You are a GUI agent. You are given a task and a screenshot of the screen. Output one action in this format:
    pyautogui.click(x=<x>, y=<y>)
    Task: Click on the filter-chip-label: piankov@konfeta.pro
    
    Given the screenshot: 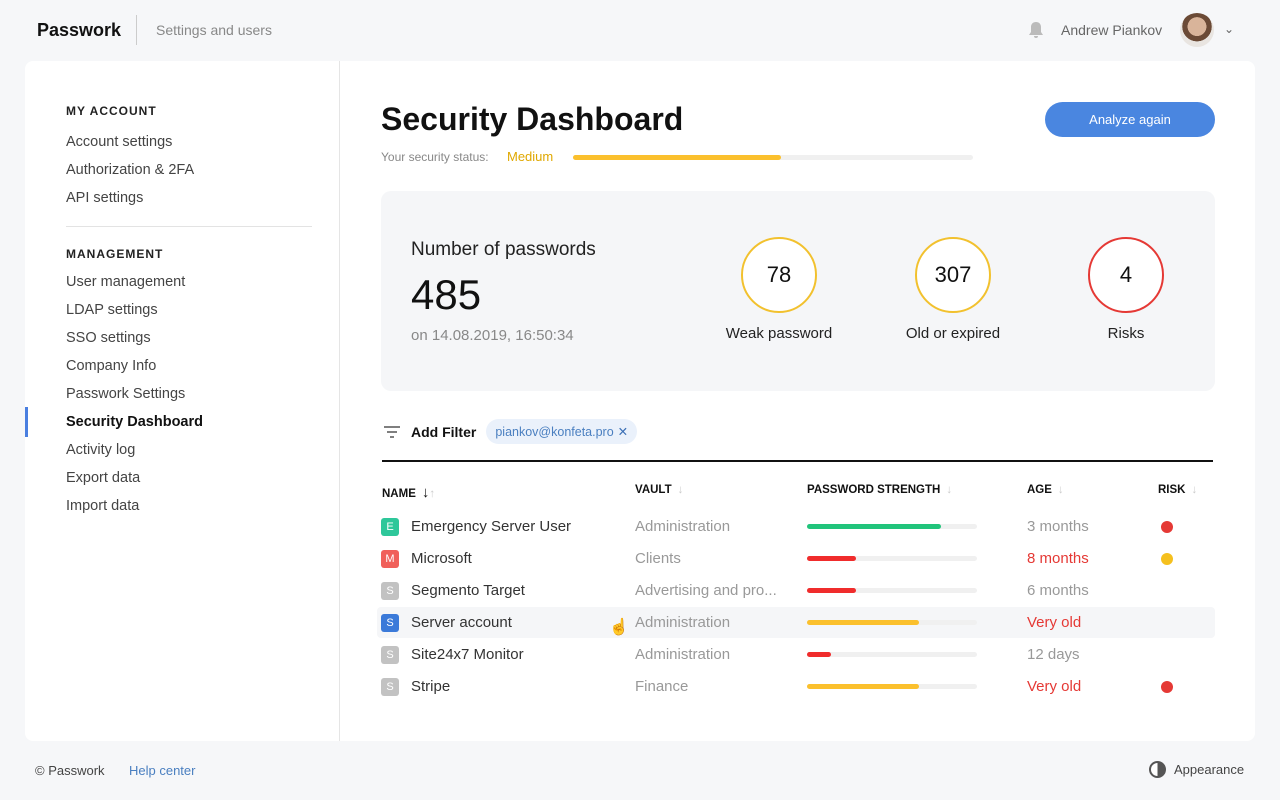 What is the action you would take?
    pyautogui.click(x=554, y=432)
    